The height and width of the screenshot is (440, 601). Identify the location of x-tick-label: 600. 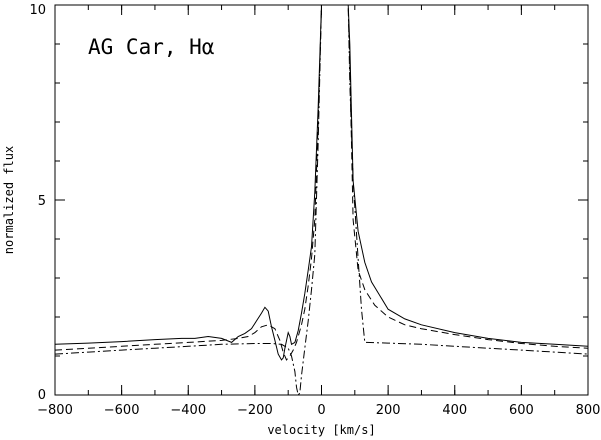
(521, 410).